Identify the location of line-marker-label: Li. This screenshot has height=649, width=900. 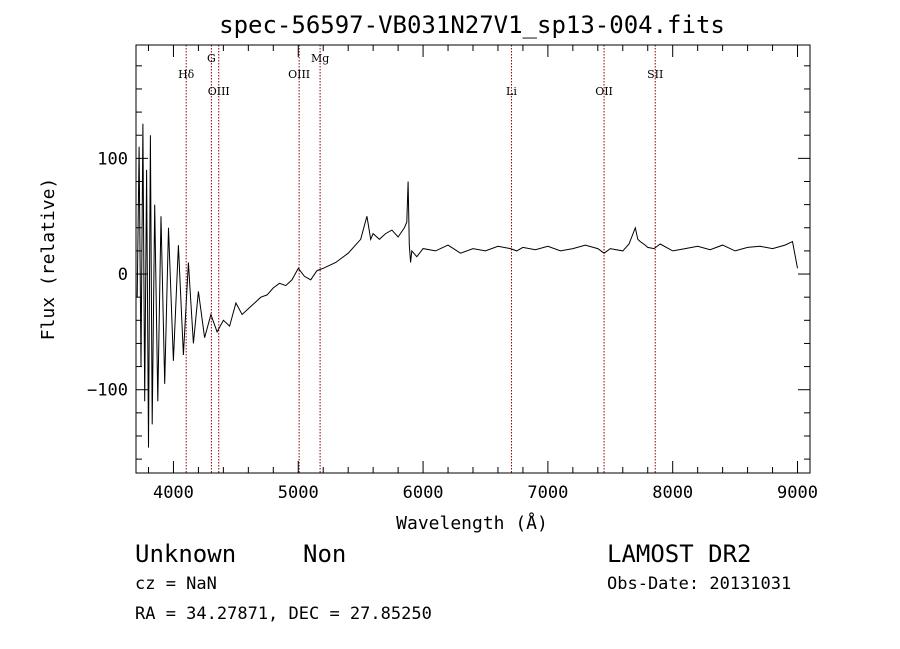
(511, 91).